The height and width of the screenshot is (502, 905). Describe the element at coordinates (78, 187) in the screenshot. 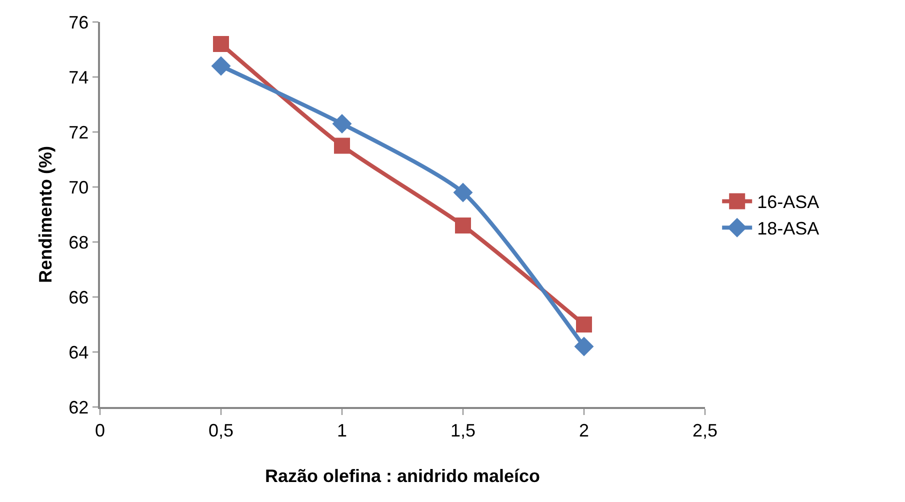

I see `y-tick-label: 70` at that location.